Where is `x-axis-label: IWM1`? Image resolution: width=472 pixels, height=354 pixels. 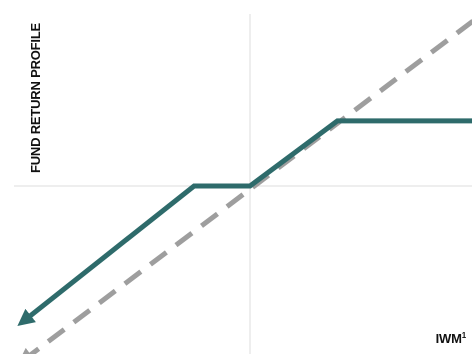
x-axis-label: IWM1 is located at coordinates (451, 338).